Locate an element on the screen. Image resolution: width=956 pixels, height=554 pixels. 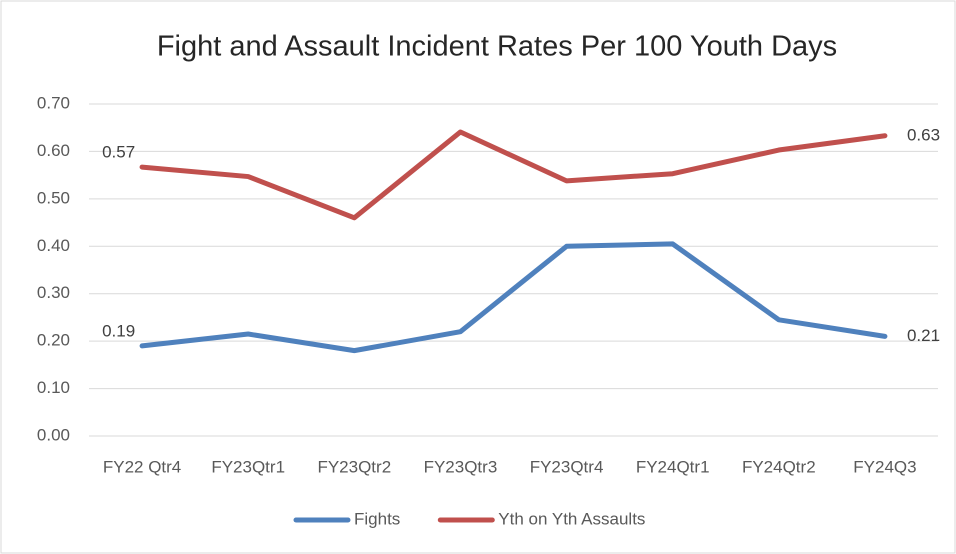
y-tick-label: 0.10 is located at coordinates (53, 387).